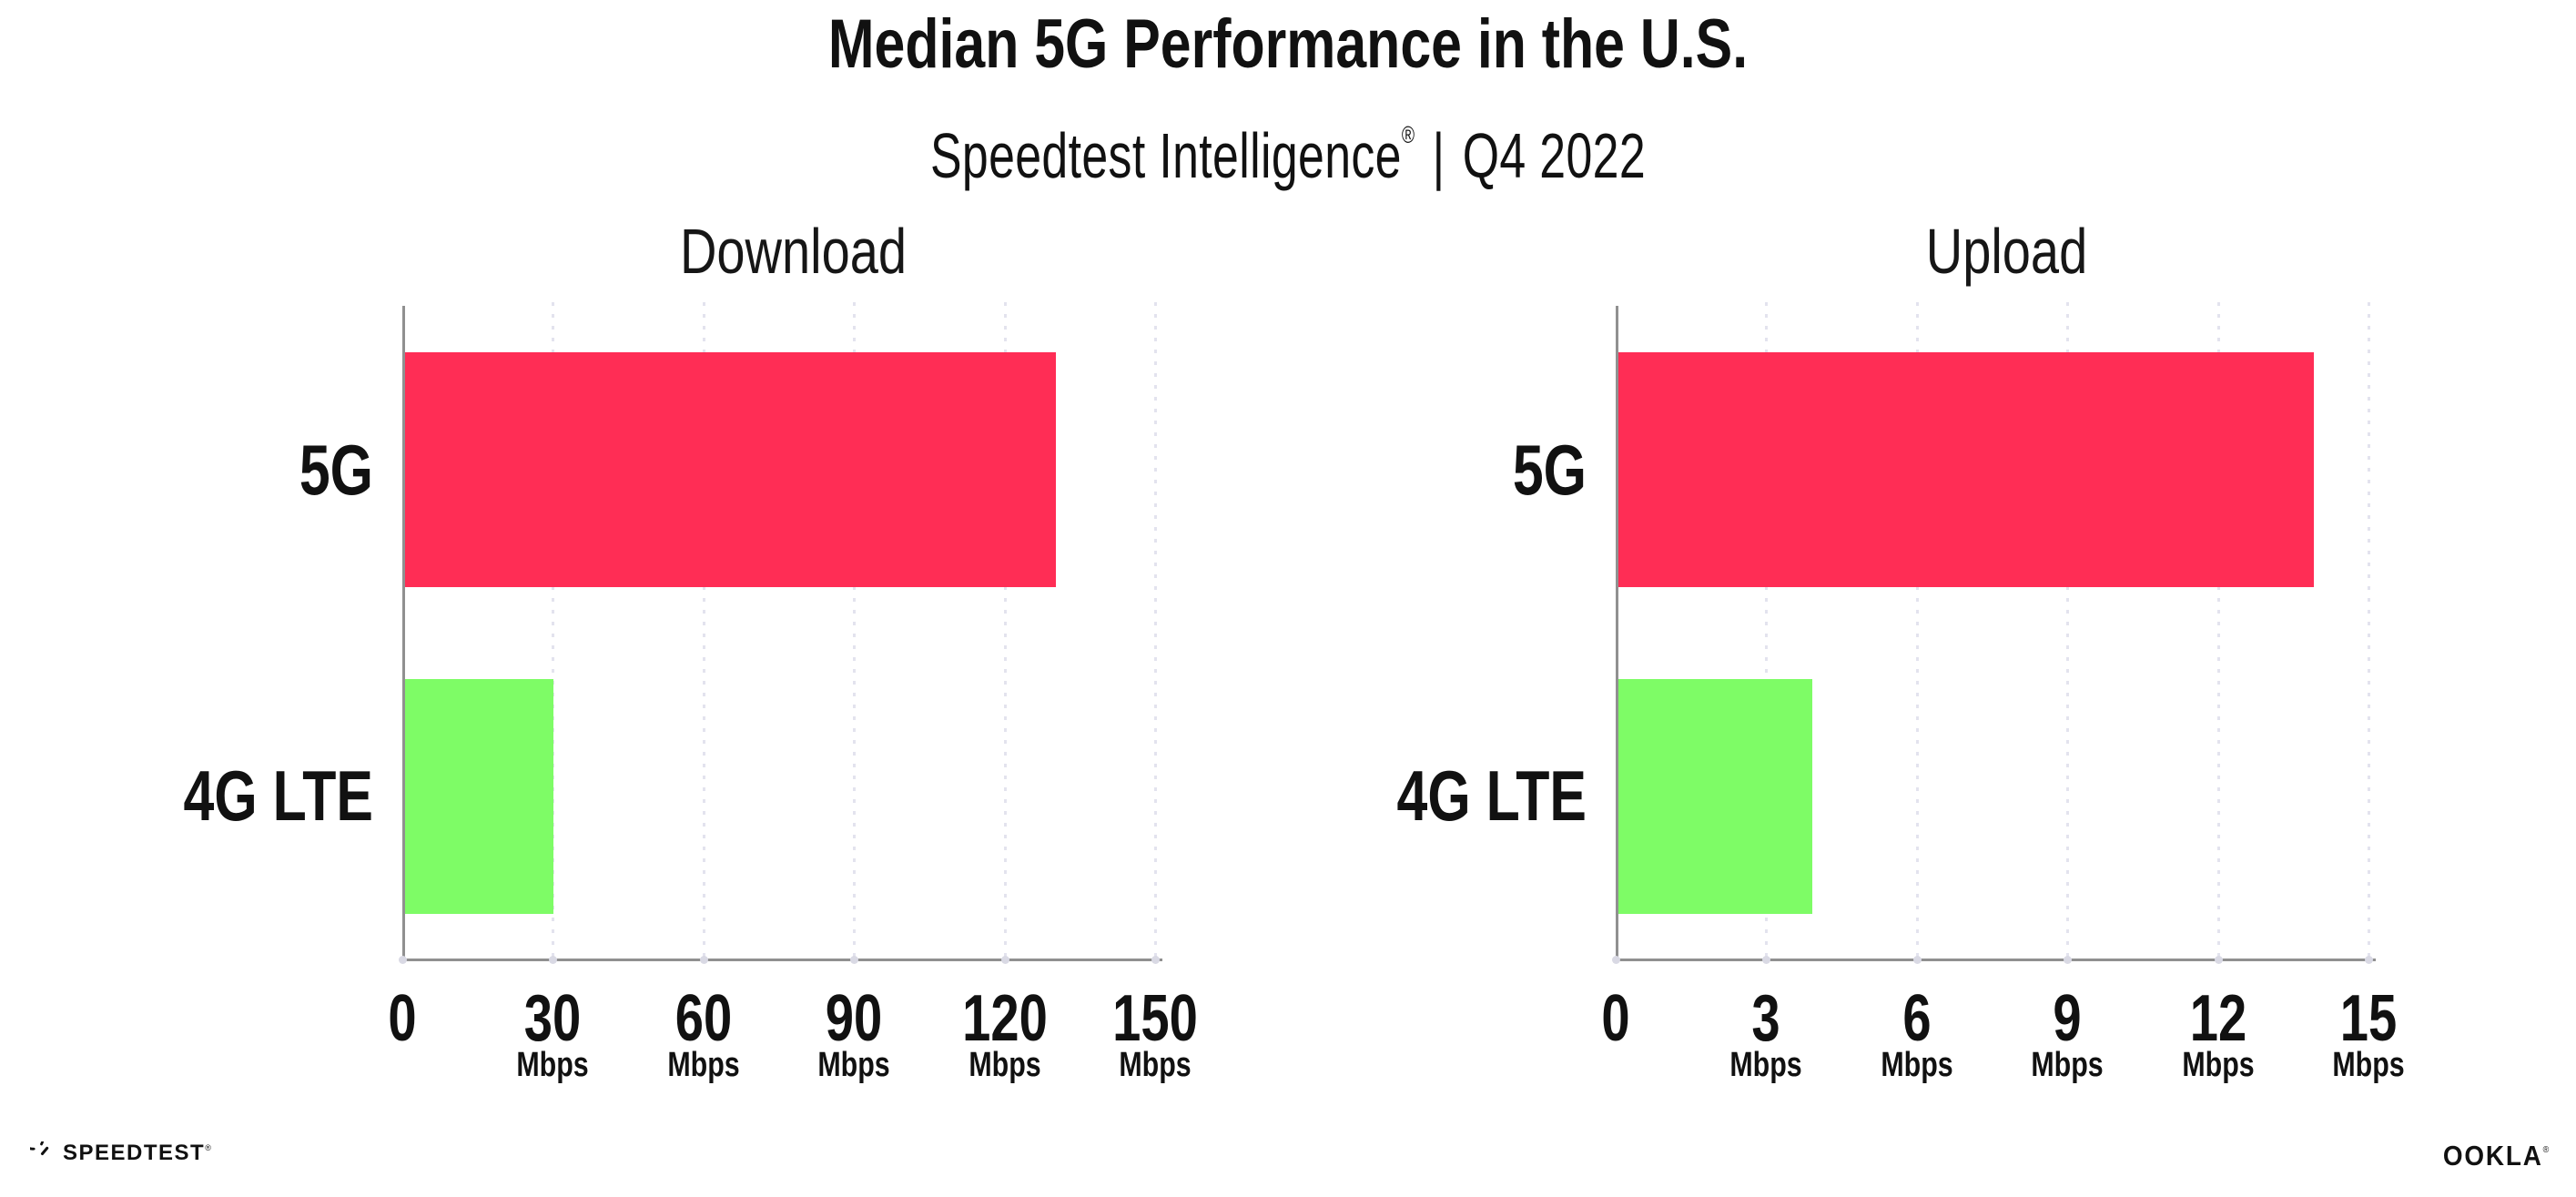  Describe the element at coordinates (552, 1065) in the screenshot. I see `chart-download-tick-unit-label-30: Mbps` at that location.